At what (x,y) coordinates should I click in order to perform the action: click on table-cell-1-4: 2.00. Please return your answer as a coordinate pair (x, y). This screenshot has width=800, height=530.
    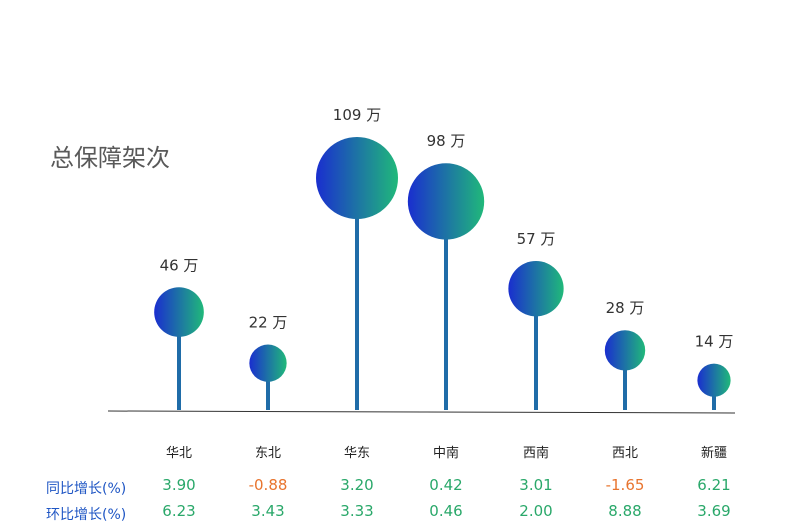
    Looking at the image, I should click on (536, 511).